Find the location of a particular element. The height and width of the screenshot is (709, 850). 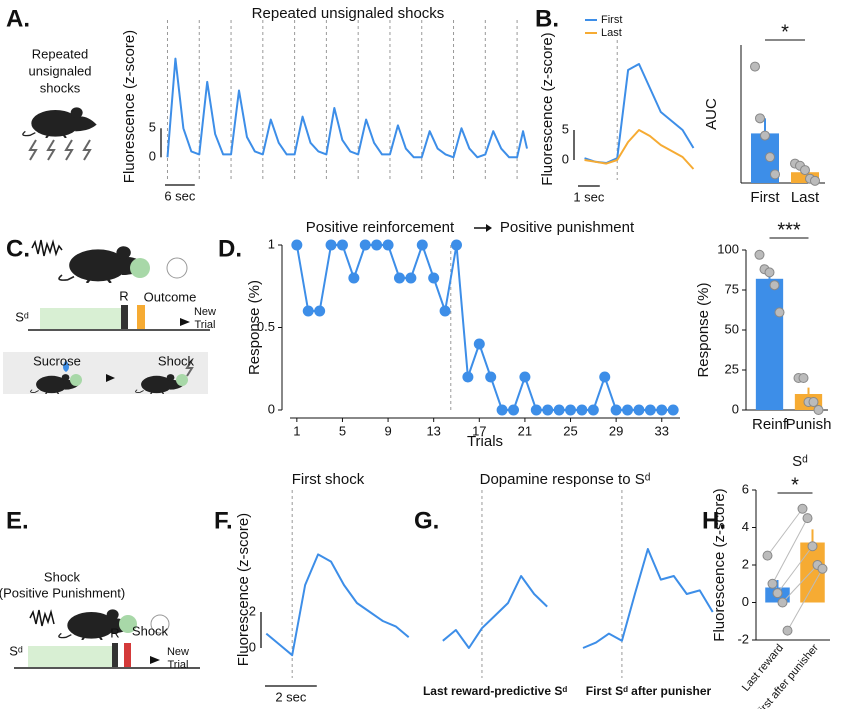

x-tick-label: 9 is located at coordinates (387, 430).